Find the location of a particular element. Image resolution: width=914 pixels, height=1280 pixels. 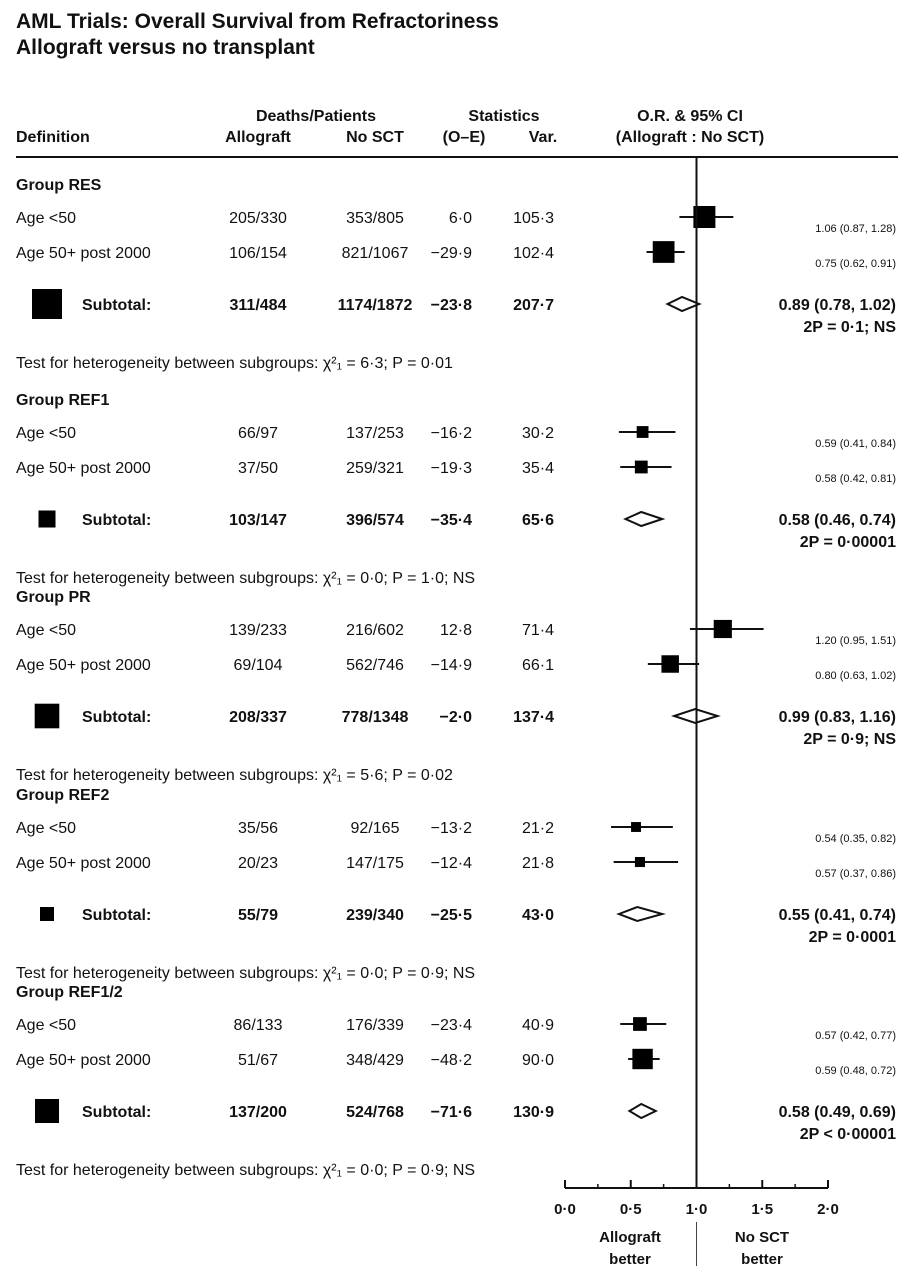

cell-var: 21·8 is located at coordinates (538, 863).